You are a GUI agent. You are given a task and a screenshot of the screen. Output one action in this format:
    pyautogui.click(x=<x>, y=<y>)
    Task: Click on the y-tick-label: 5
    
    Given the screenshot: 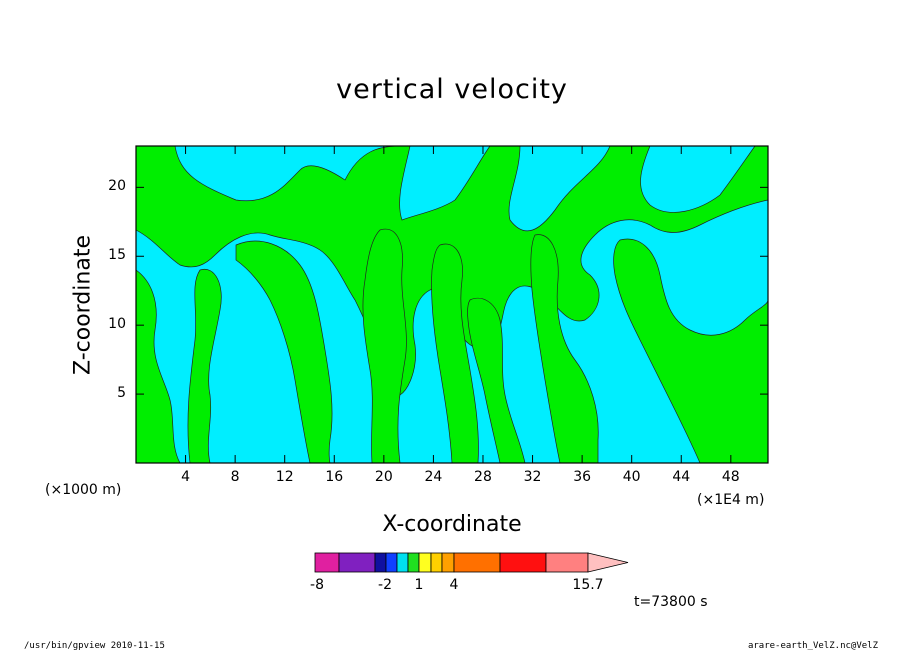 What is the action you would take?
    pyautogui.click(x=121, y=393)
    